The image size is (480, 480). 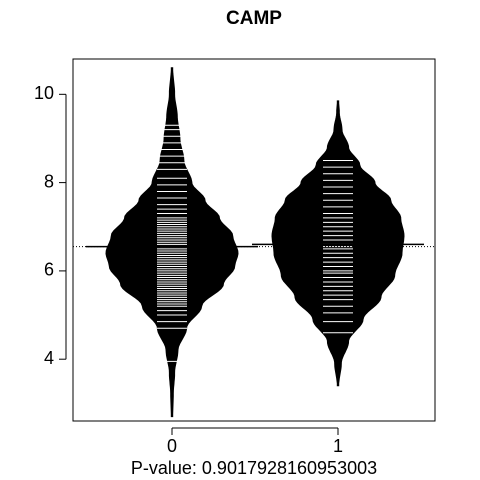 What do you see at coordinates (172, 446) in the screenshot?
I see `x-tick-label: 0` at bounding box center [172, 446].